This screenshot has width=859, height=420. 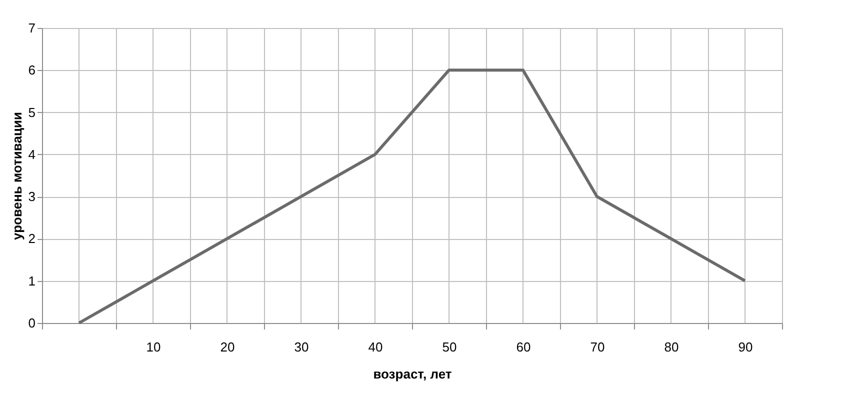 What do you see at coordinates (32, 154) in the screenshot?
I see `y-tick-label: 4` at bounding box center [32, 154].